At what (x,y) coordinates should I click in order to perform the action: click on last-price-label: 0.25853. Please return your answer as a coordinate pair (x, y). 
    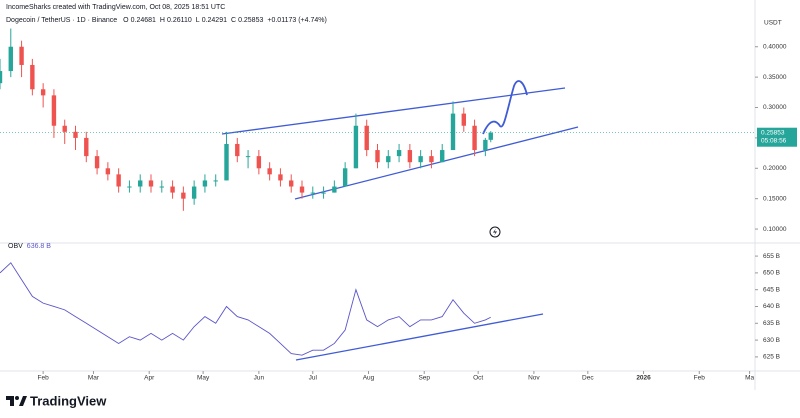
    Looking at the image, I should click on (773, 132).